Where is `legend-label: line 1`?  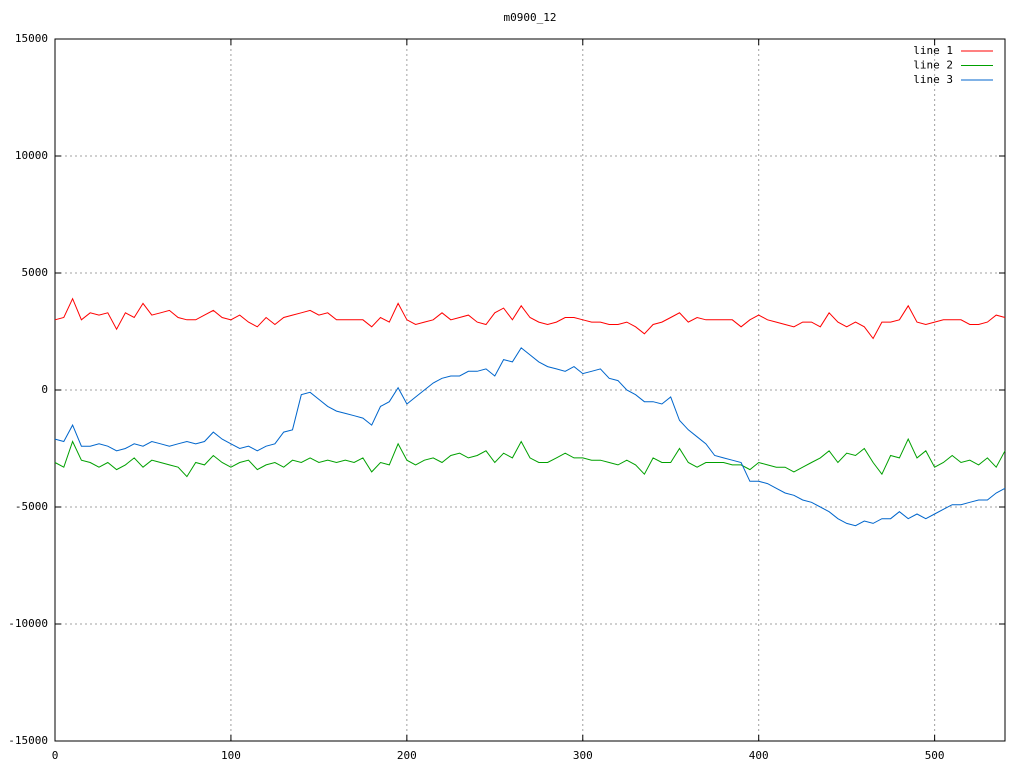 legend-label: line 1 is located at coordinates (933, 50).